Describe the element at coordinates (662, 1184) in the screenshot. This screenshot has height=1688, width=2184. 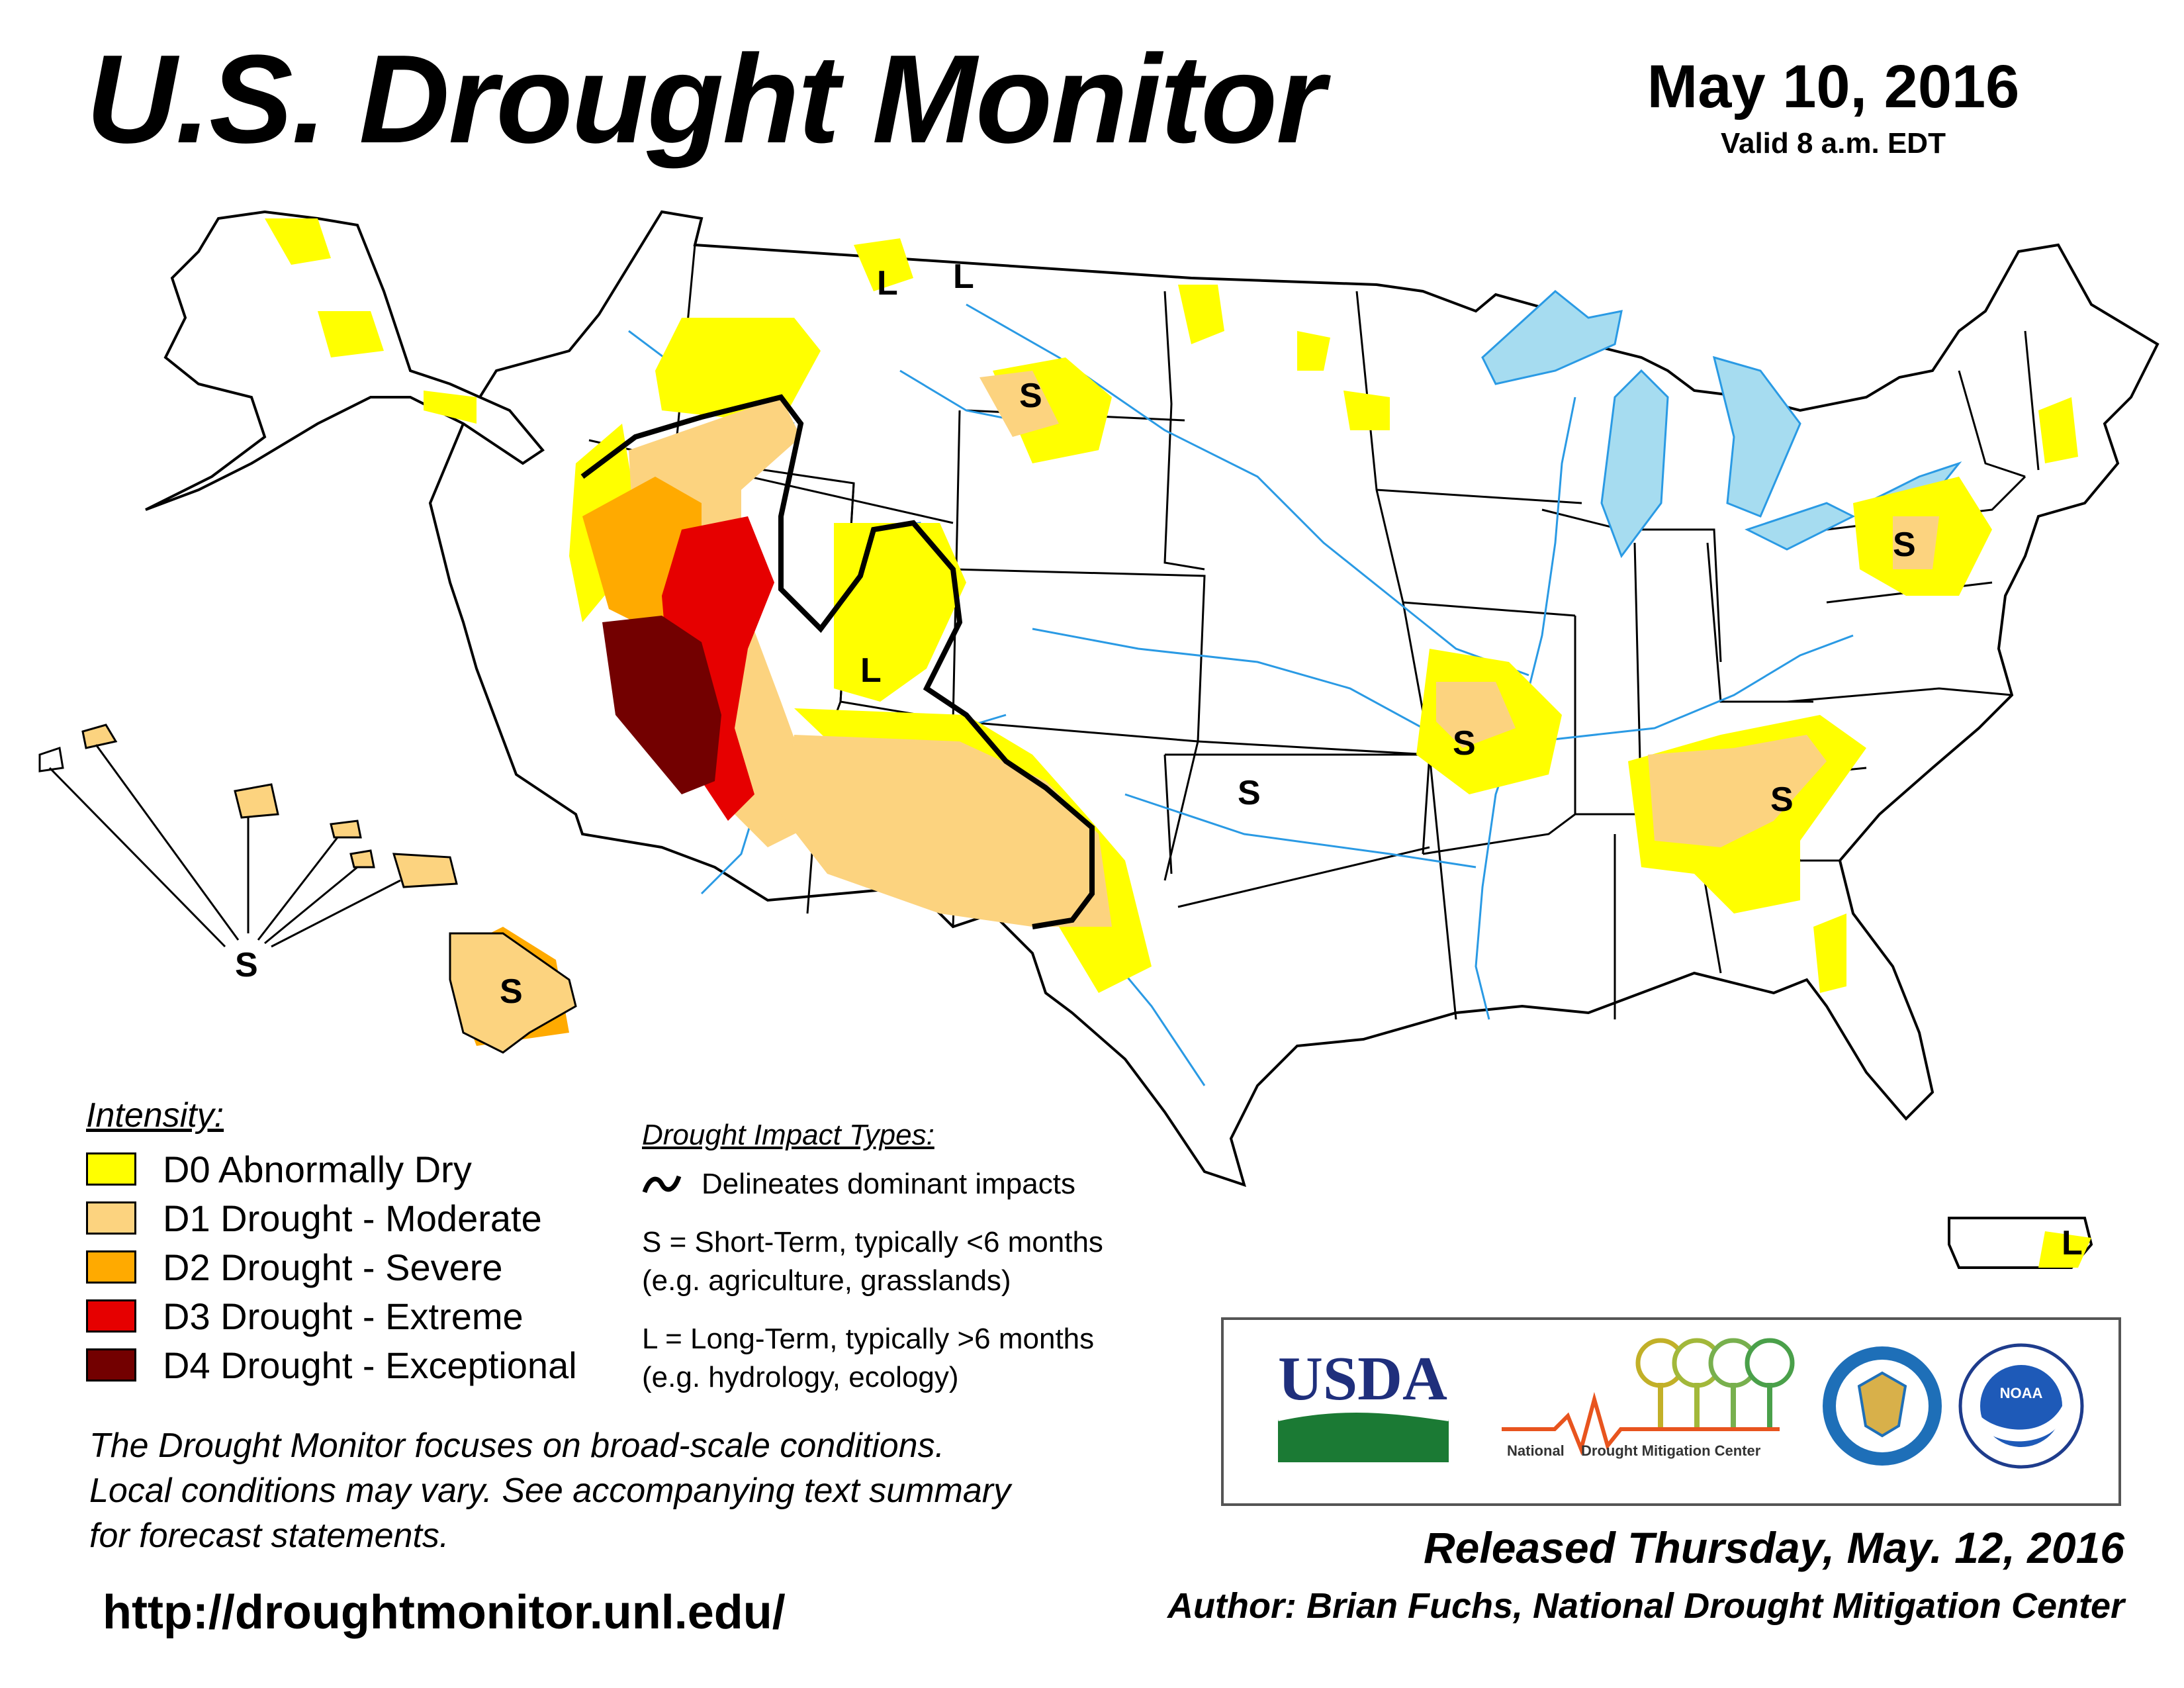
I see `delineation-line-icon` at that location.